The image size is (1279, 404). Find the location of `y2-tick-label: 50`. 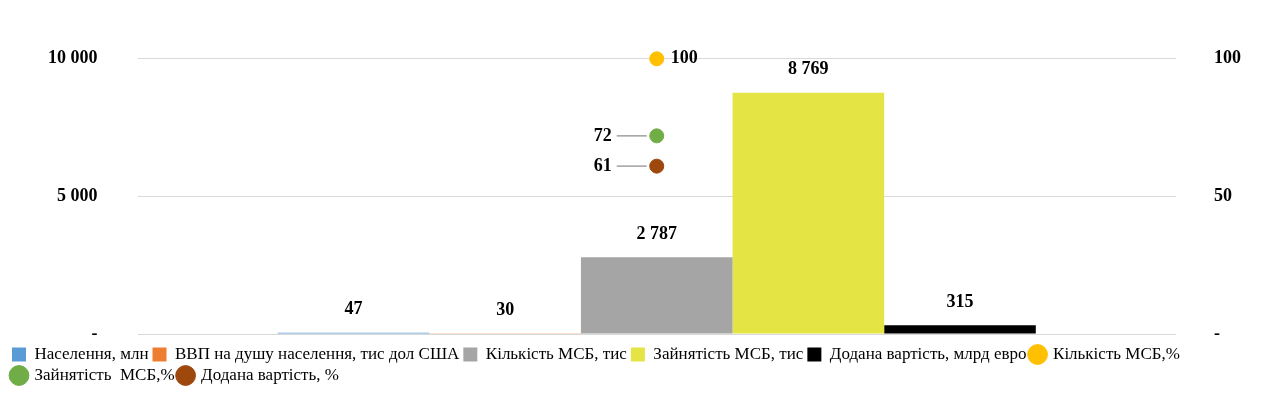

y2-tick-label: 50 is located at coordinates (1223, 195).